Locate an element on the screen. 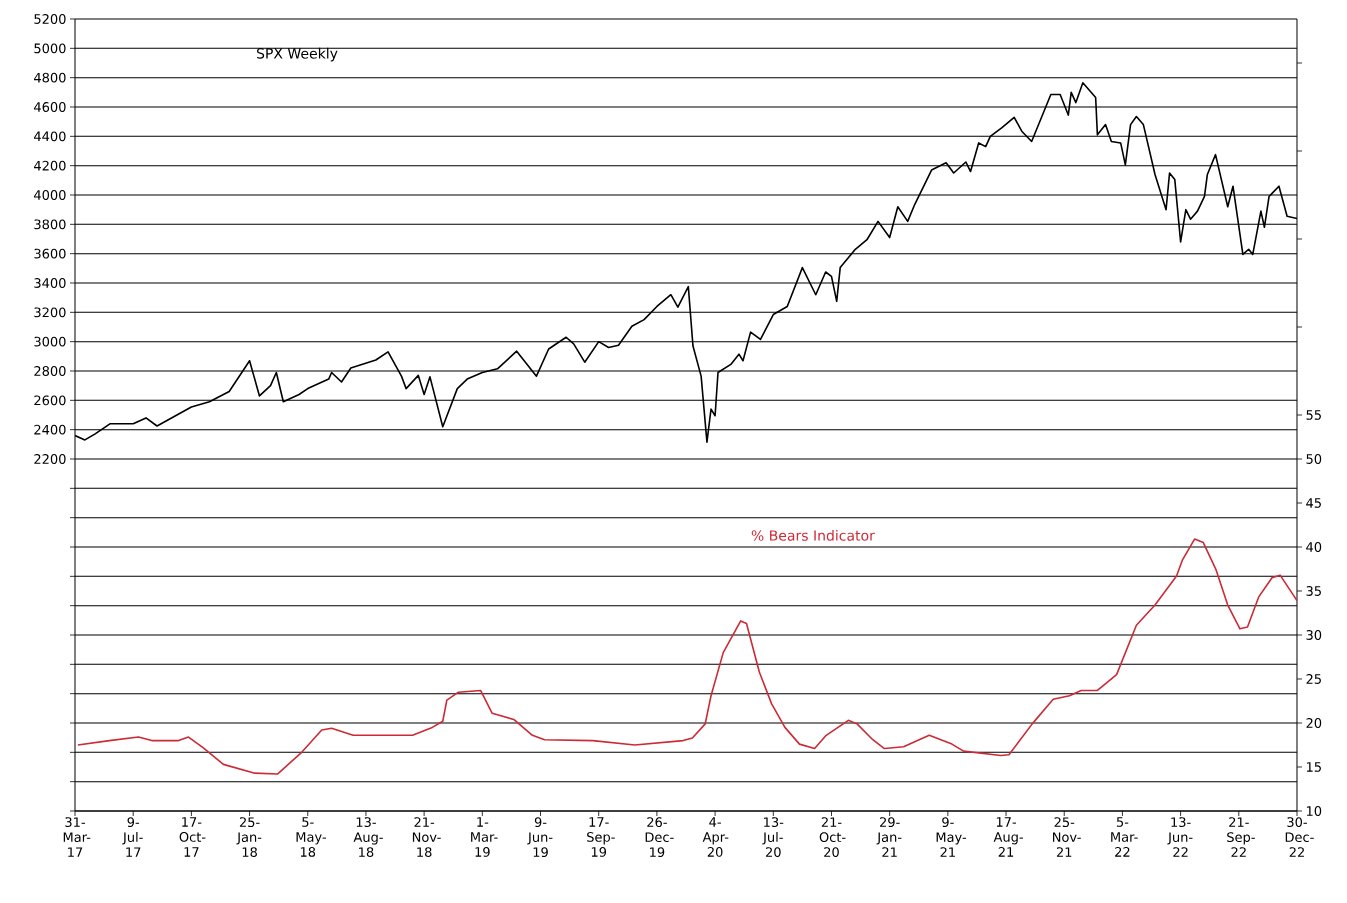  y2-tick-label: 30 is located at coordinates (1314, 635).